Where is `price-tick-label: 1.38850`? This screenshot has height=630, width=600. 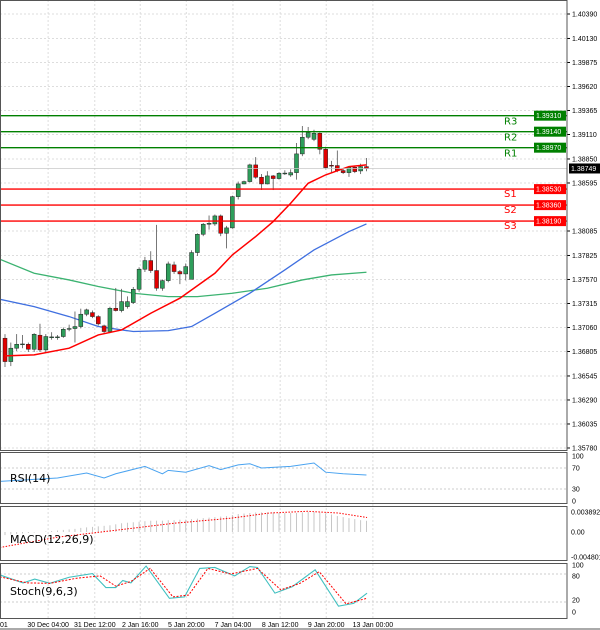
price-tick-label: 1.38850 is located at coordinates (584, 159).